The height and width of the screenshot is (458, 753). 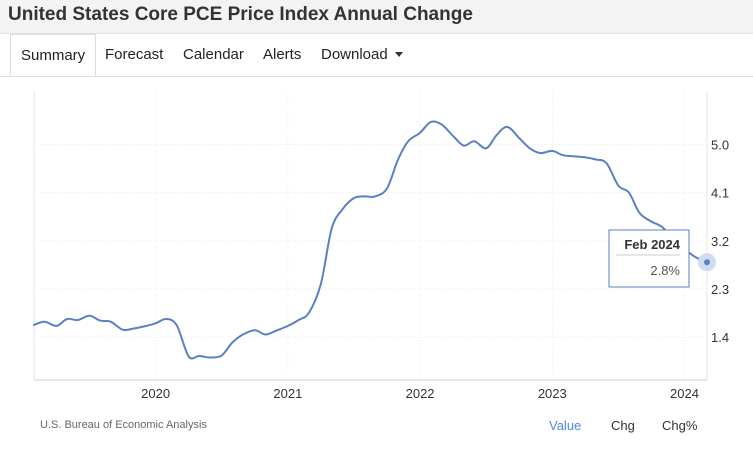 I want to click on tab-download-label: Download, so click(x=354, y=54).